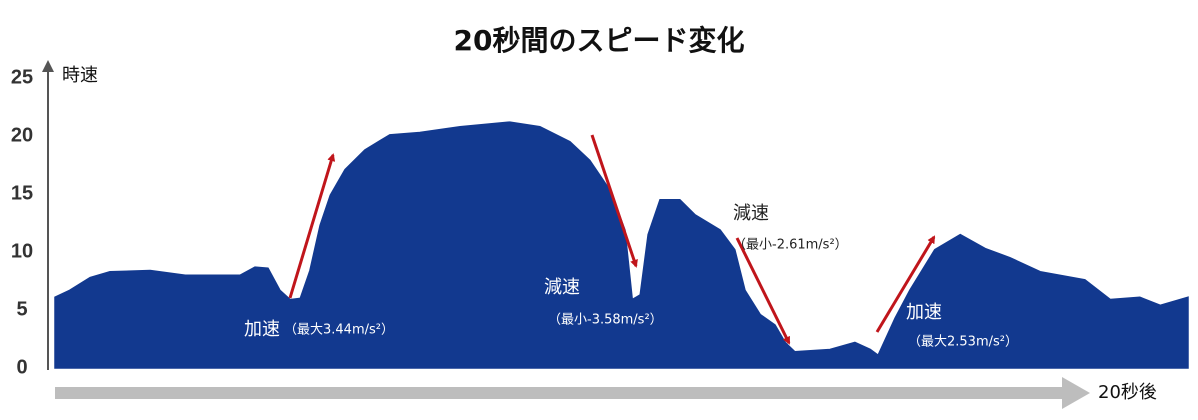  I want to click on y-tick-label: 0, so click(21, 367).